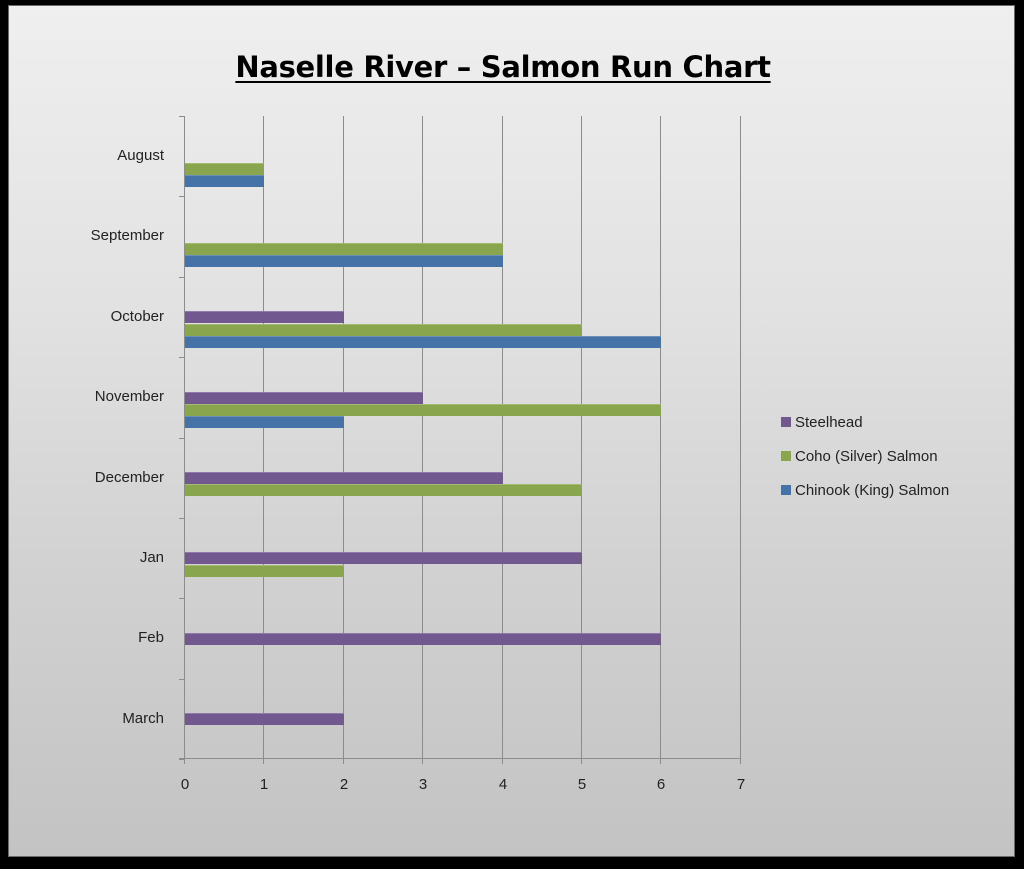  I want to click on category-label: October, so click(137, 316).